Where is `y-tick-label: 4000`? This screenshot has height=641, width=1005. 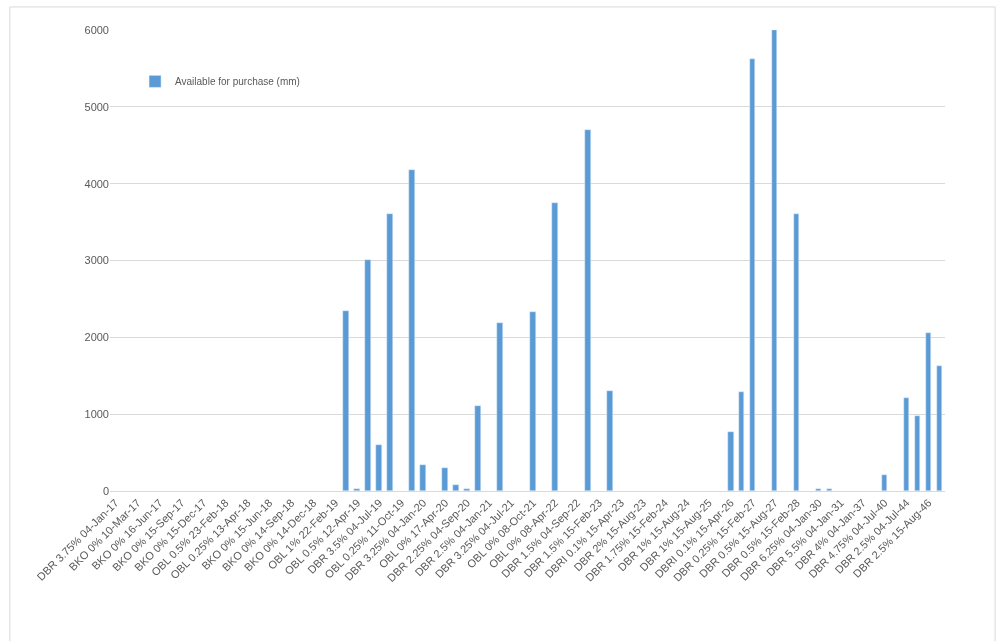
y-tick-label: 4000 is located at coordinates (96, 183).